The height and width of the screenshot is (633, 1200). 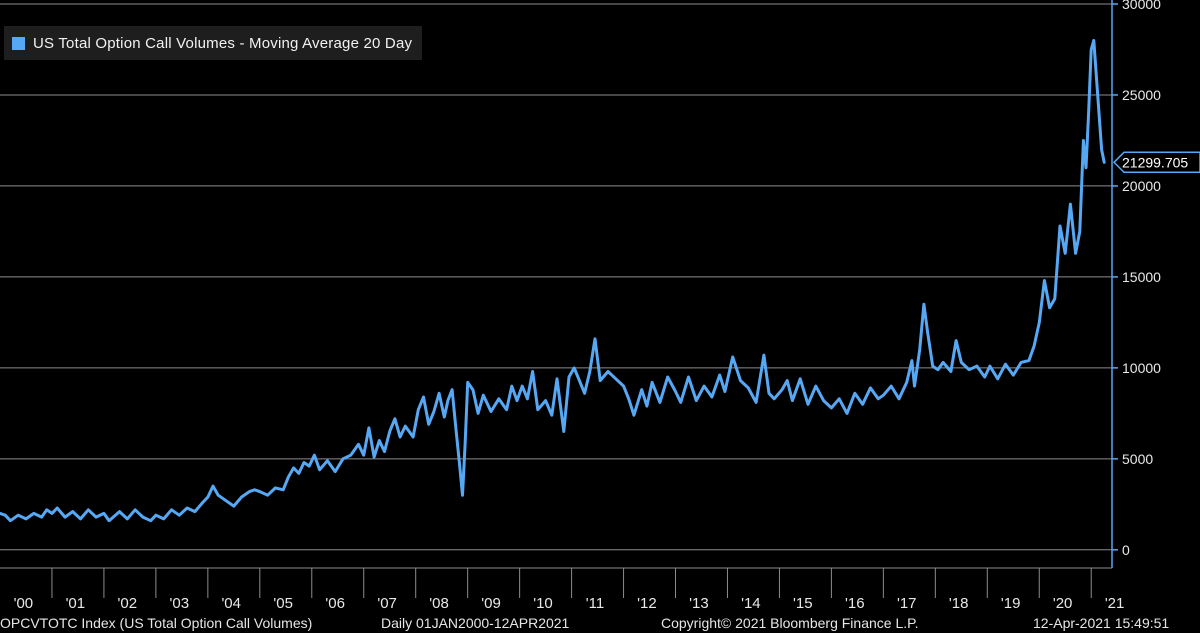 I want to click on legend-swatch, so click(x=18, y=43).